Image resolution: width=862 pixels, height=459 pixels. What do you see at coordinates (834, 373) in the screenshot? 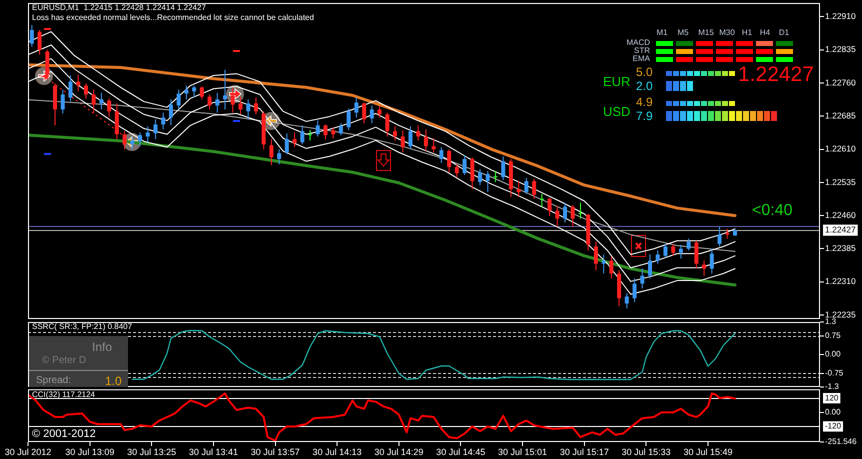
I see `y-tick-label: -0.75` at bounding box center [834, 373].